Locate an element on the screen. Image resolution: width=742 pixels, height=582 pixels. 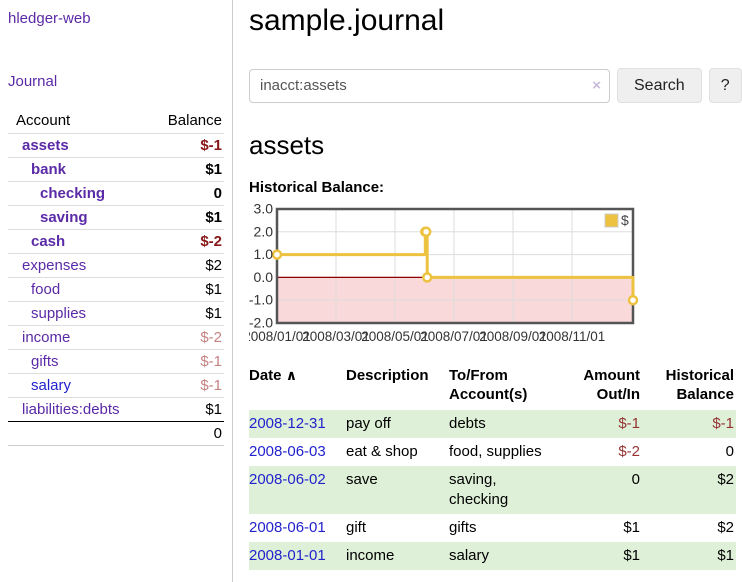
account-link-expenses: expenses is located at coordinates (54, 265).